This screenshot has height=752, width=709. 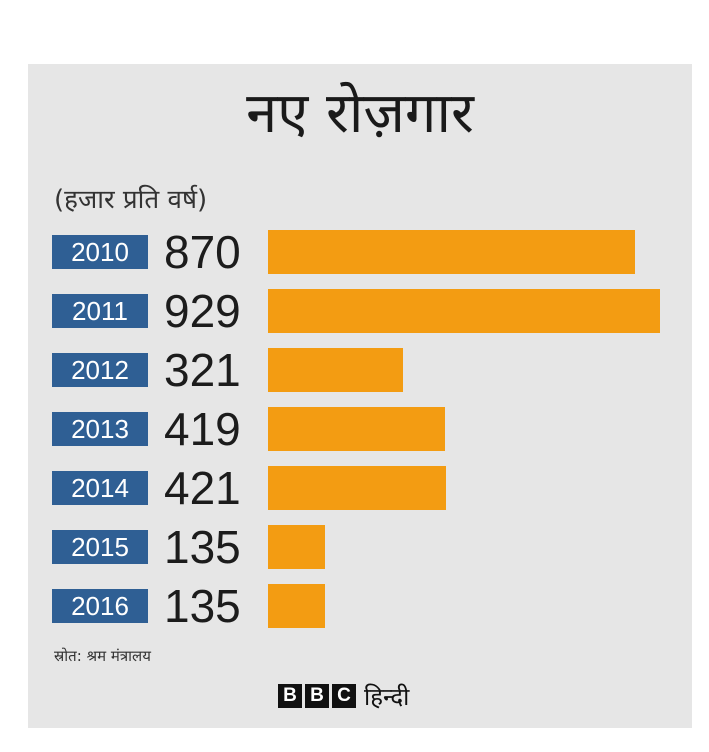 What do you see at coordinates (202, 252) in the screenshot?
I see `value-label: 870` at bounding box center [202, 252].